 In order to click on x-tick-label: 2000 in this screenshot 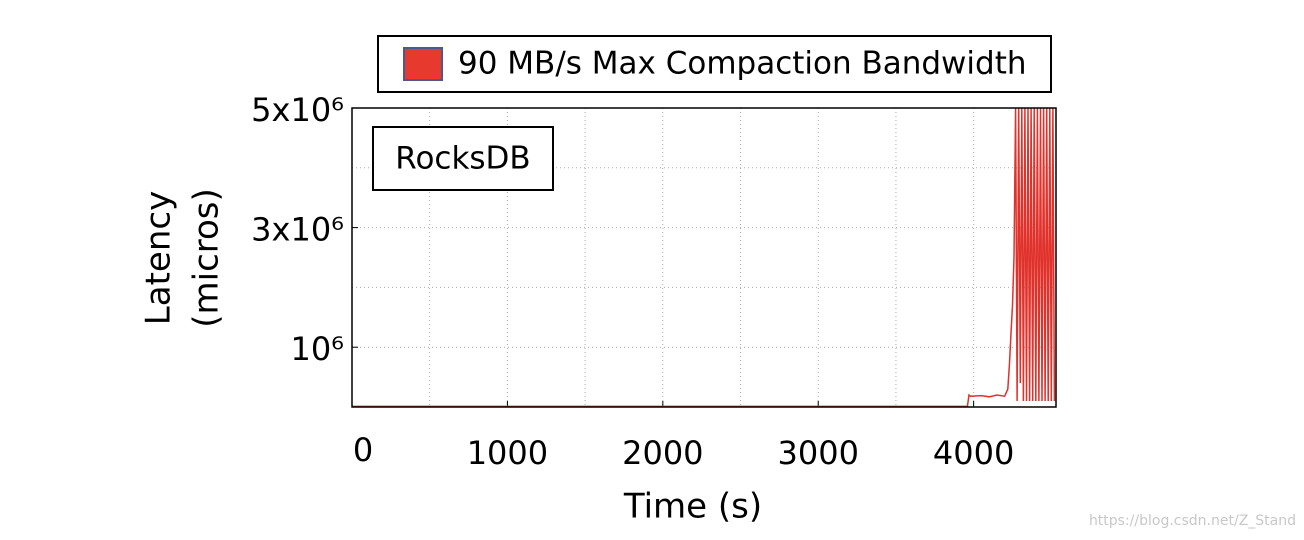, I will do `click(662, 453)`.